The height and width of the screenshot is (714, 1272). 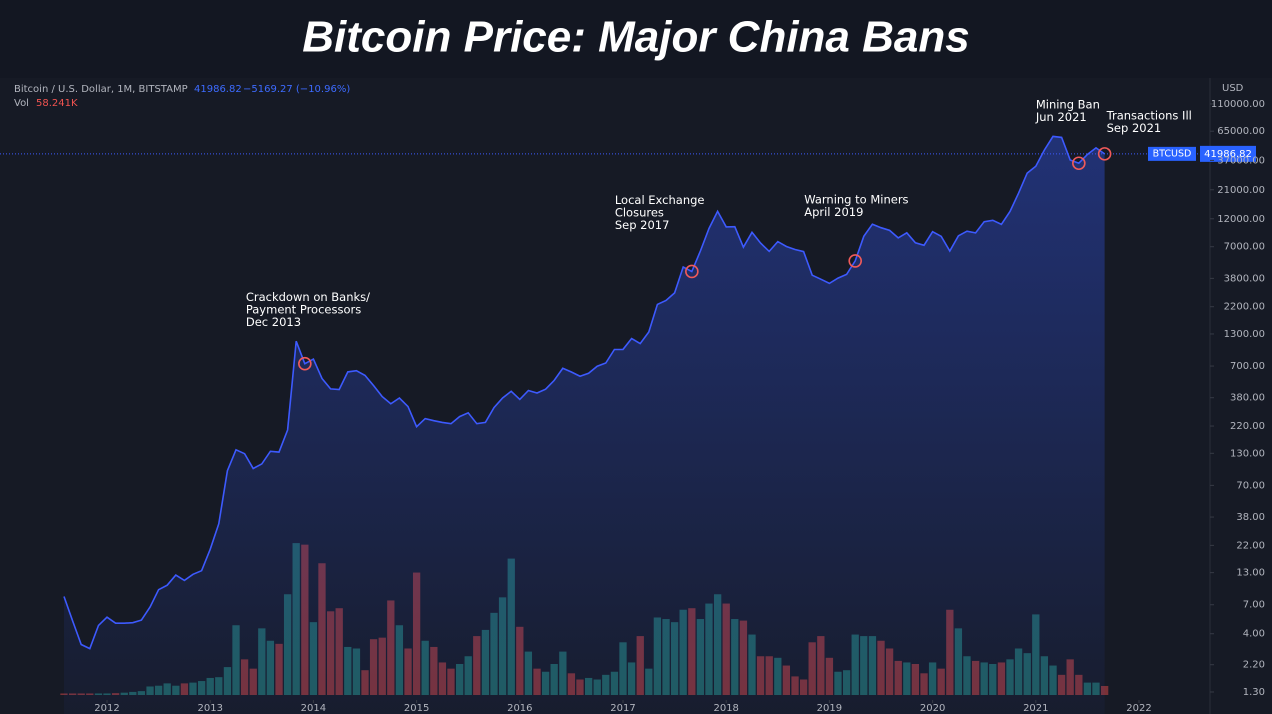 I want to click on y-tick-label: 2200.00, so click(x=1244, y=307).